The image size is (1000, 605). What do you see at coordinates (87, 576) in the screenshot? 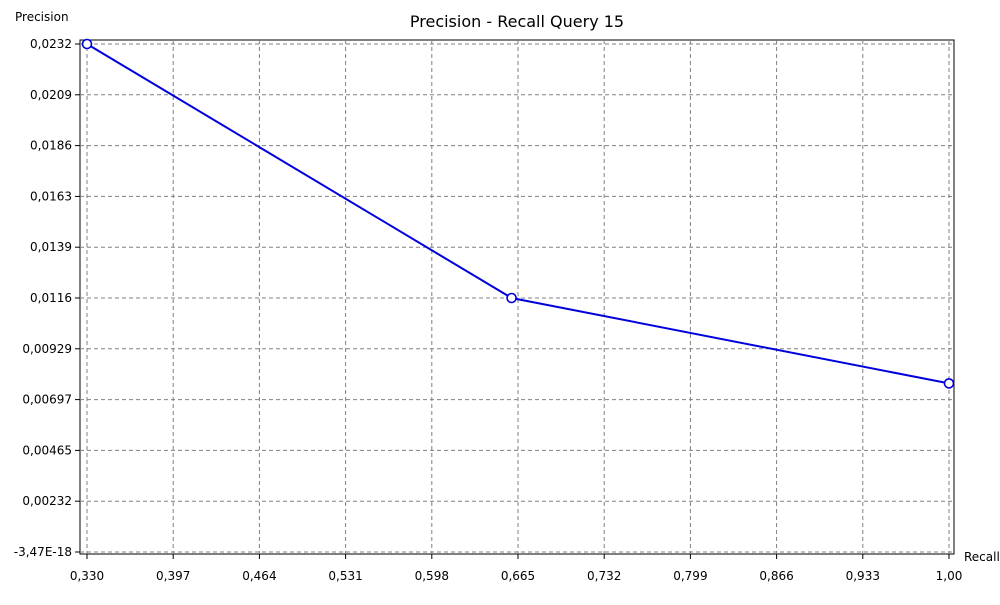
I see `x-tick-label: 0,330` at bounding box center [87, 576].